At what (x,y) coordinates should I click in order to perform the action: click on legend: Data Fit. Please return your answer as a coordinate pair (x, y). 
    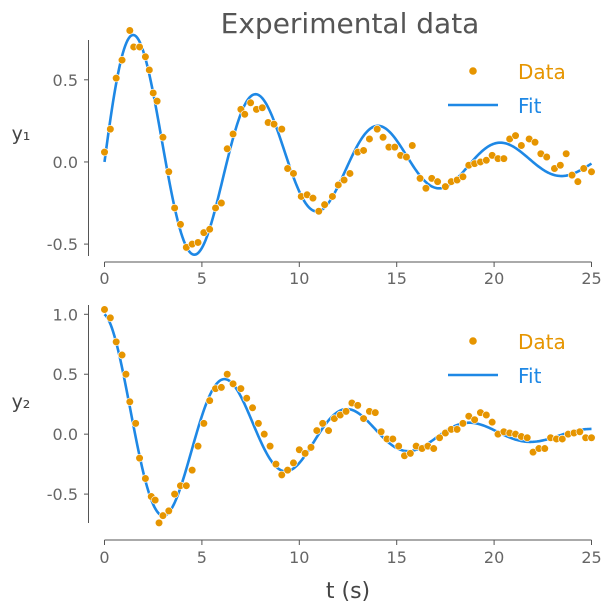
    Looking at the image, I should click on (507, 359).